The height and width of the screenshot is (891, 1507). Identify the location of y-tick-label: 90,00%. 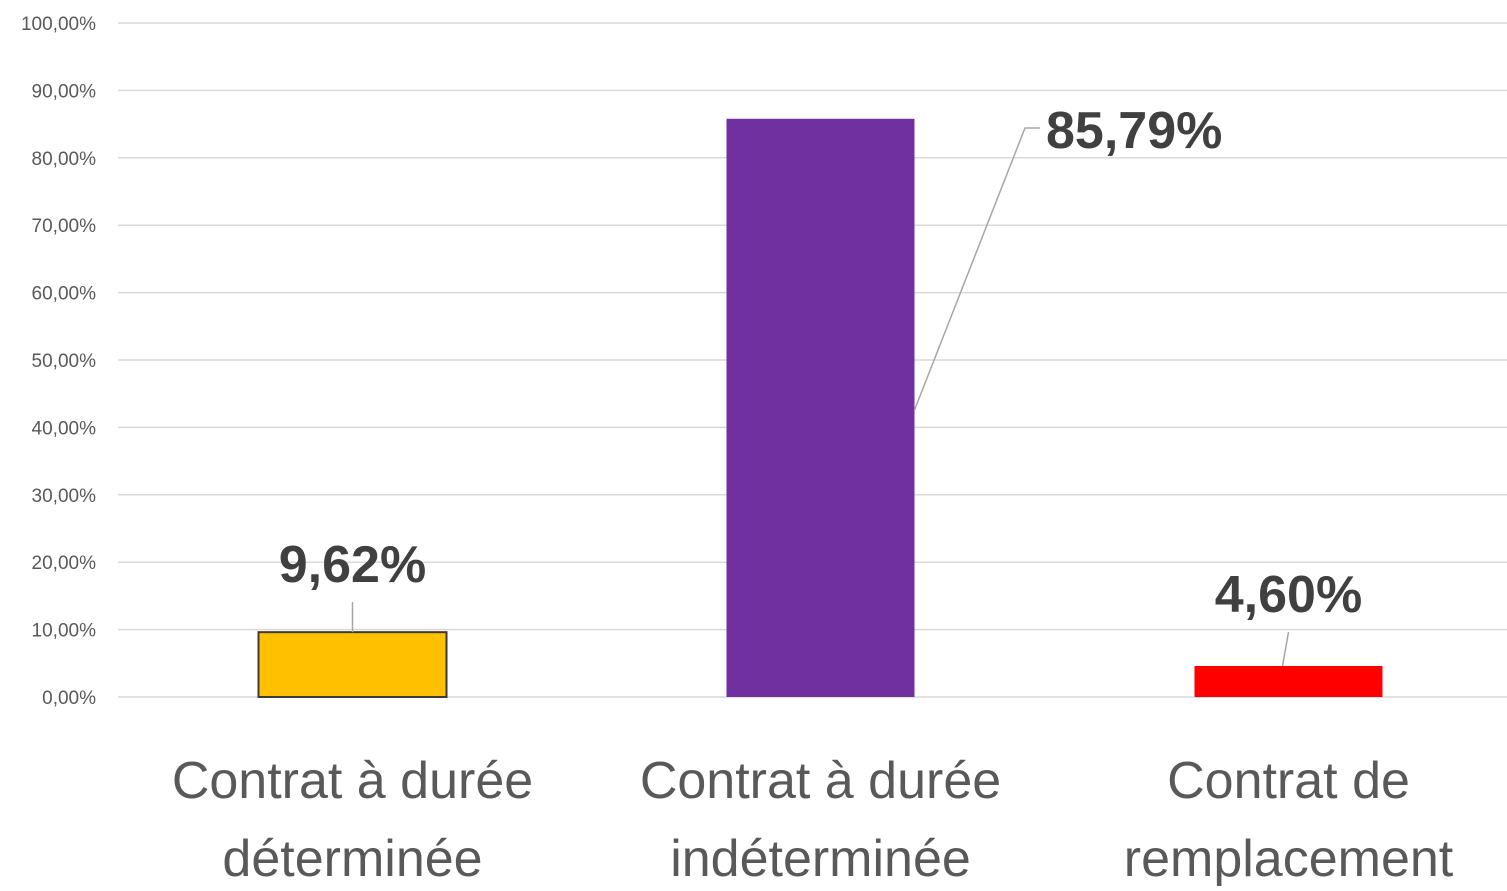
(64, 91).